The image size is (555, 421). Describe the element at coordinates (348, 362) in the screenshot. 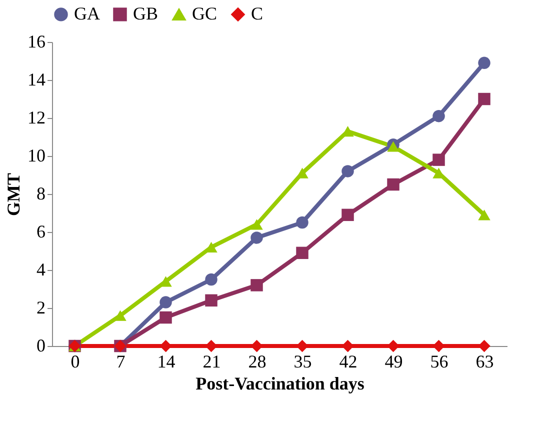

I see `x-tick-label: 42` at that location.